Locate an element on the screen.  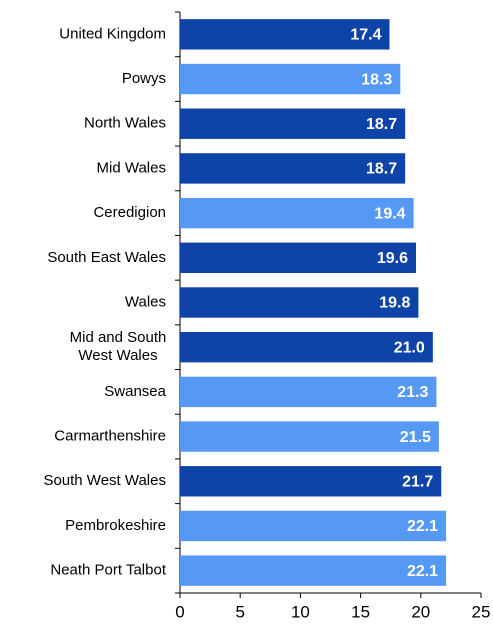
y-tick-label: North Wales is located at coordinates (125, 123).